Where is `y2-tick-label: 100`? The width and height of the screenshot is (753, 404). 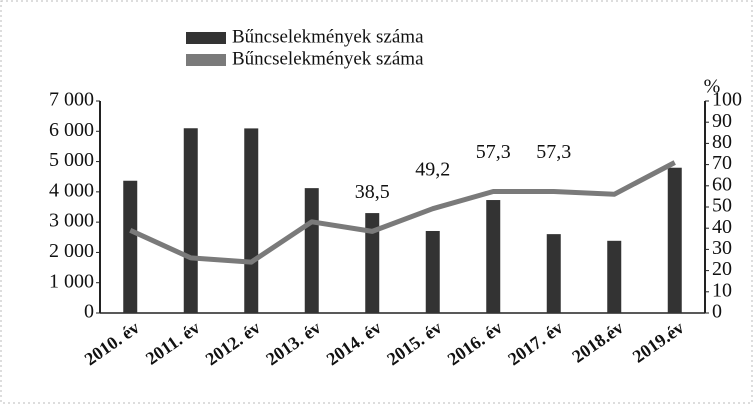 y2-tick-label: 100 is located at coordinates (727, 100).